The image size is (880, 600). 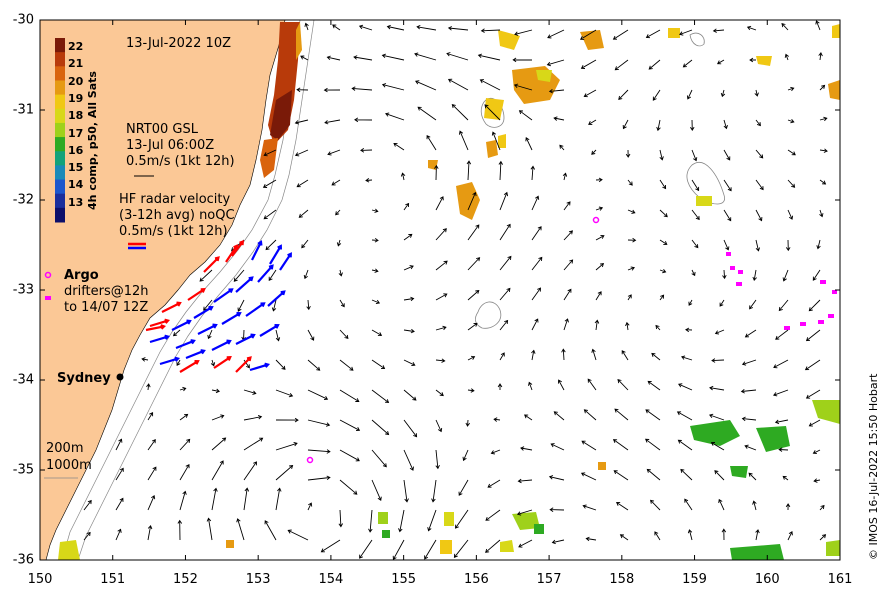 What do you see at coordinates (549, 579) in the screenshot?
I see `x-tick-label: 157` at bounding box center [549, 579].